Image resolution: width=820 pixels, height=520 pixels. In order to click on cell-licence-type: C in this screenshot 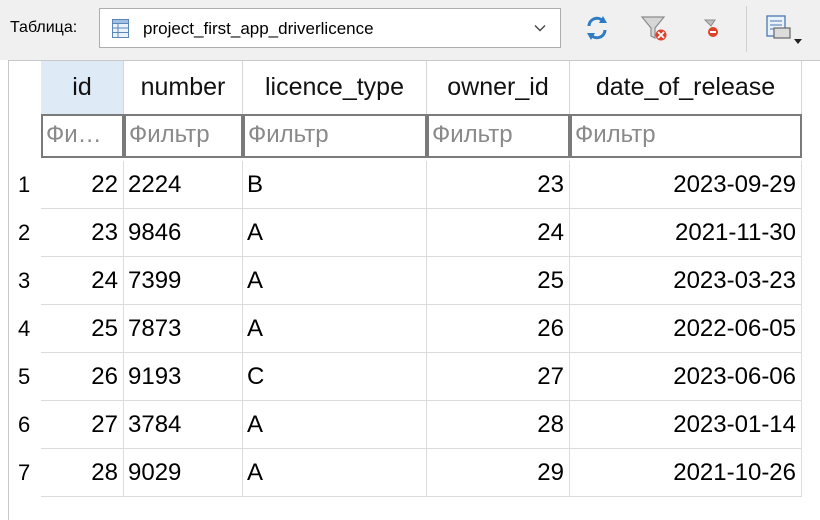, I will do `click(335, 377)`.